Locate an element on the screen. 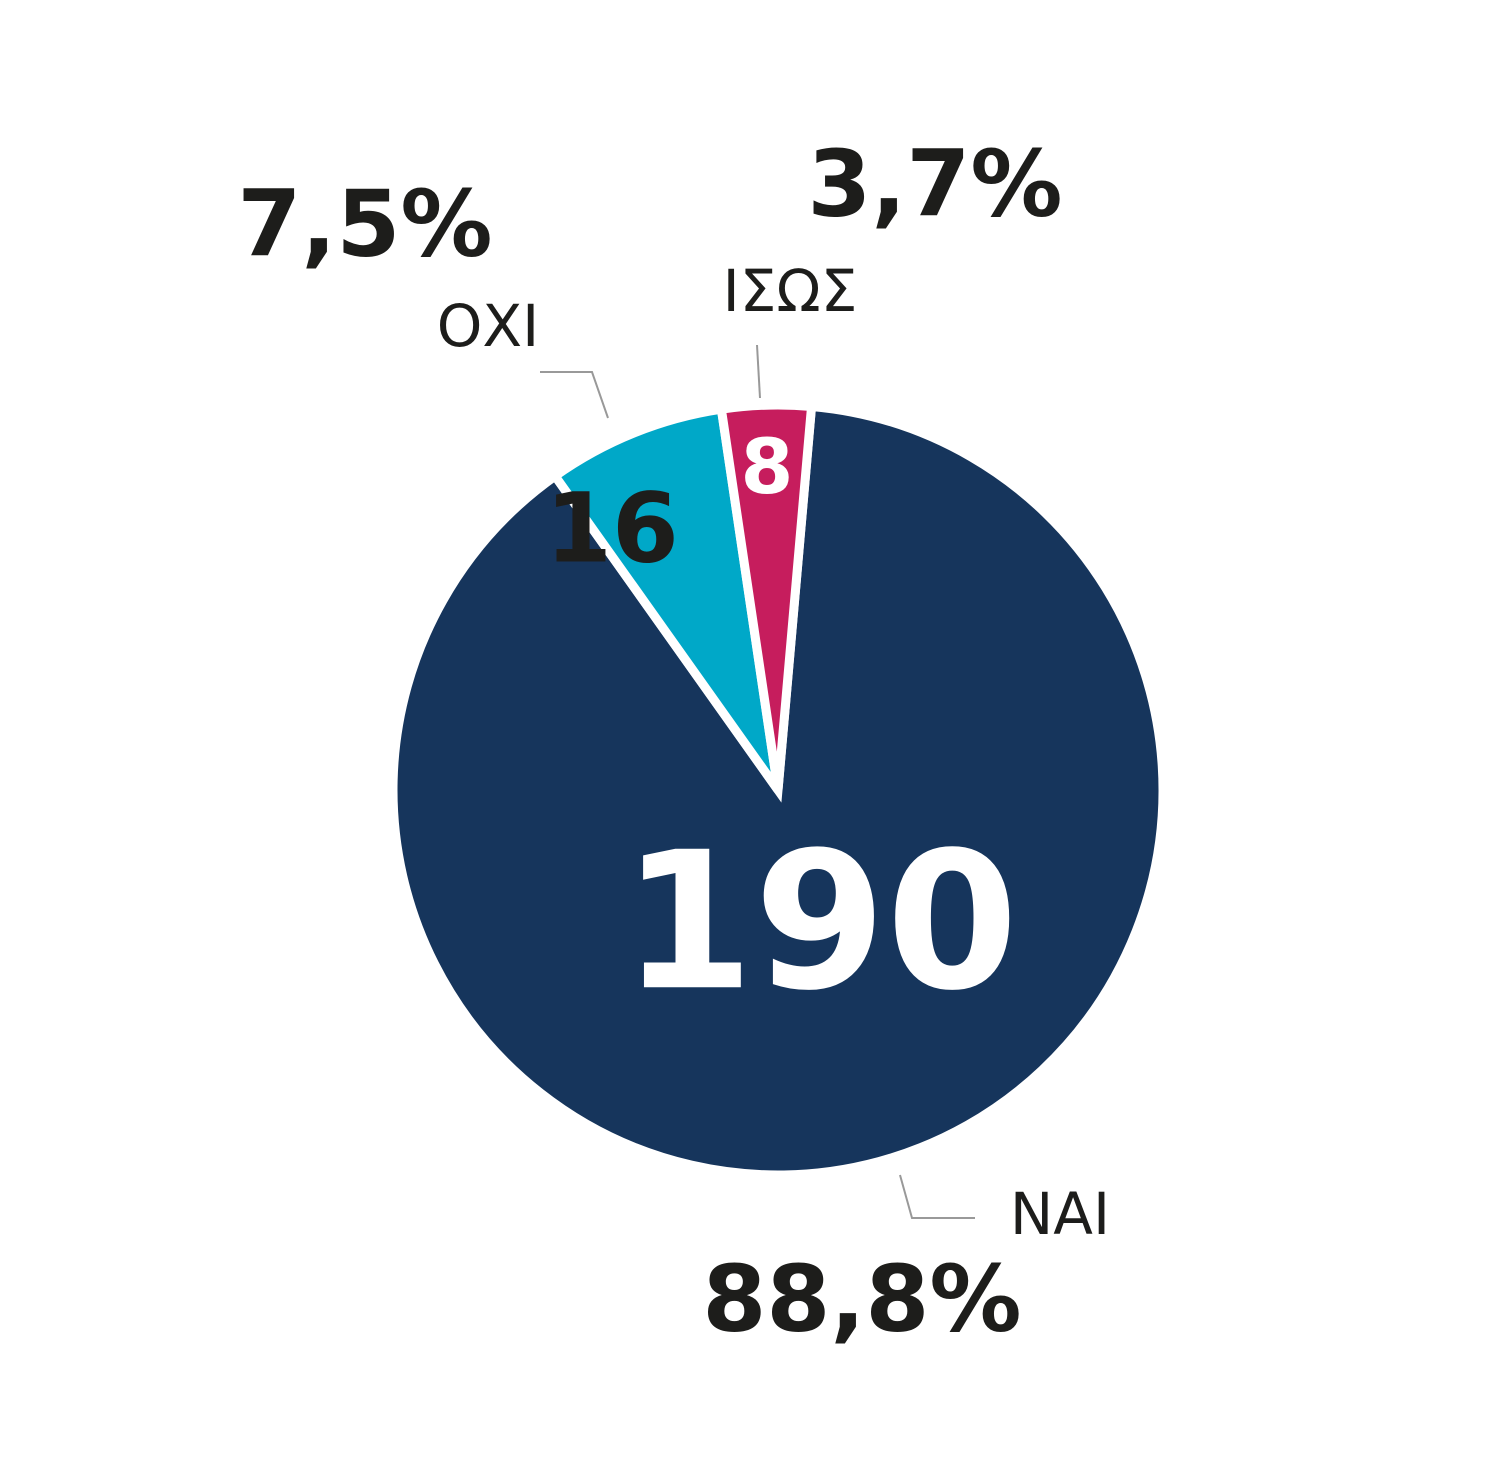 This screenshot has width=1500, height=1469. slice-value-label: 16 is located at coordinates (612, 528).